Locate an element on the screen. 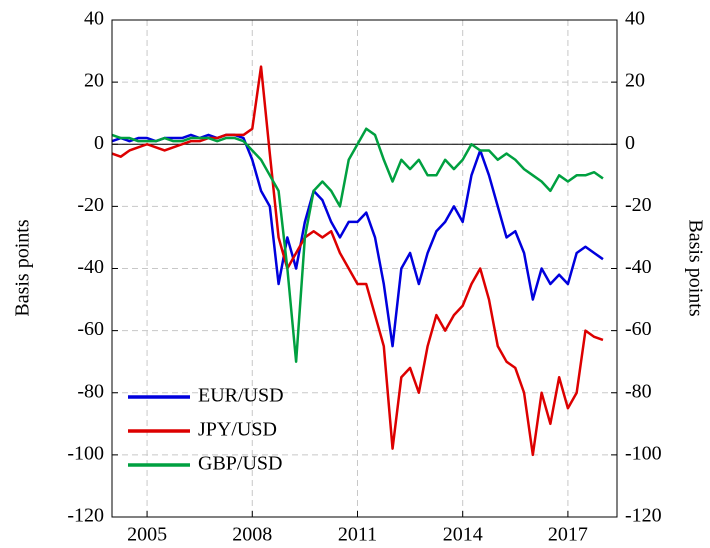 The width and height of the screenshot is (710, 548). y-tick-label: 0 is located at coordinates (99, 143).